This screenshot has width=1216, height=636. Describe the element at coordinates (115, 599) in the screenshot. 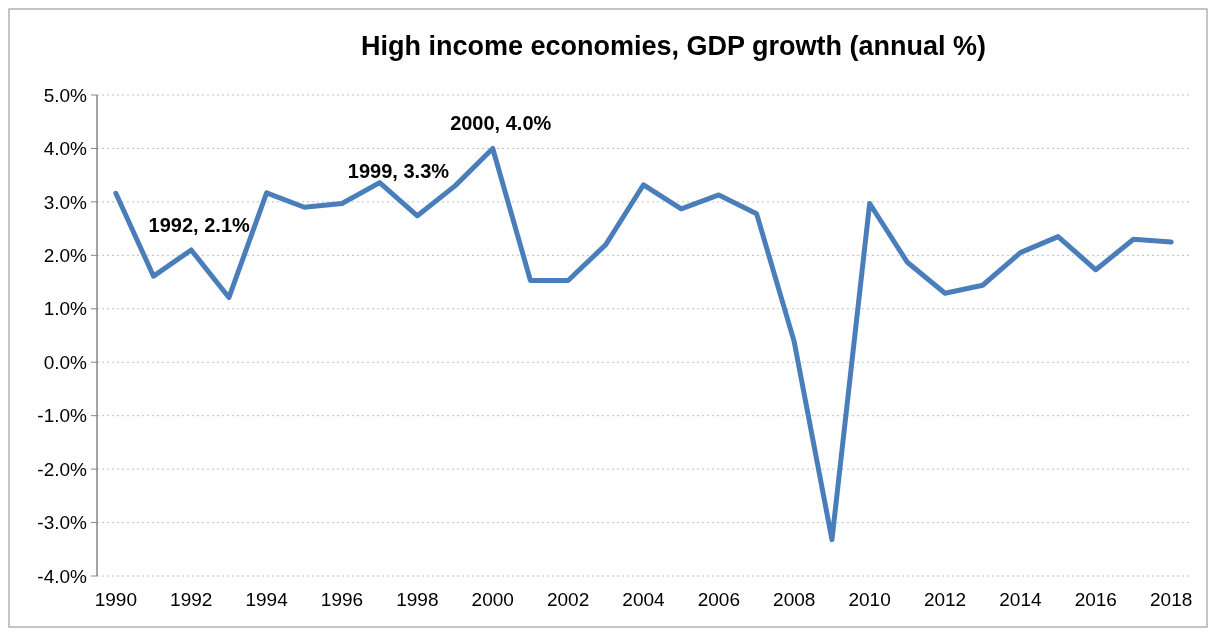

I see `x-tick-label: 1990` at that location.